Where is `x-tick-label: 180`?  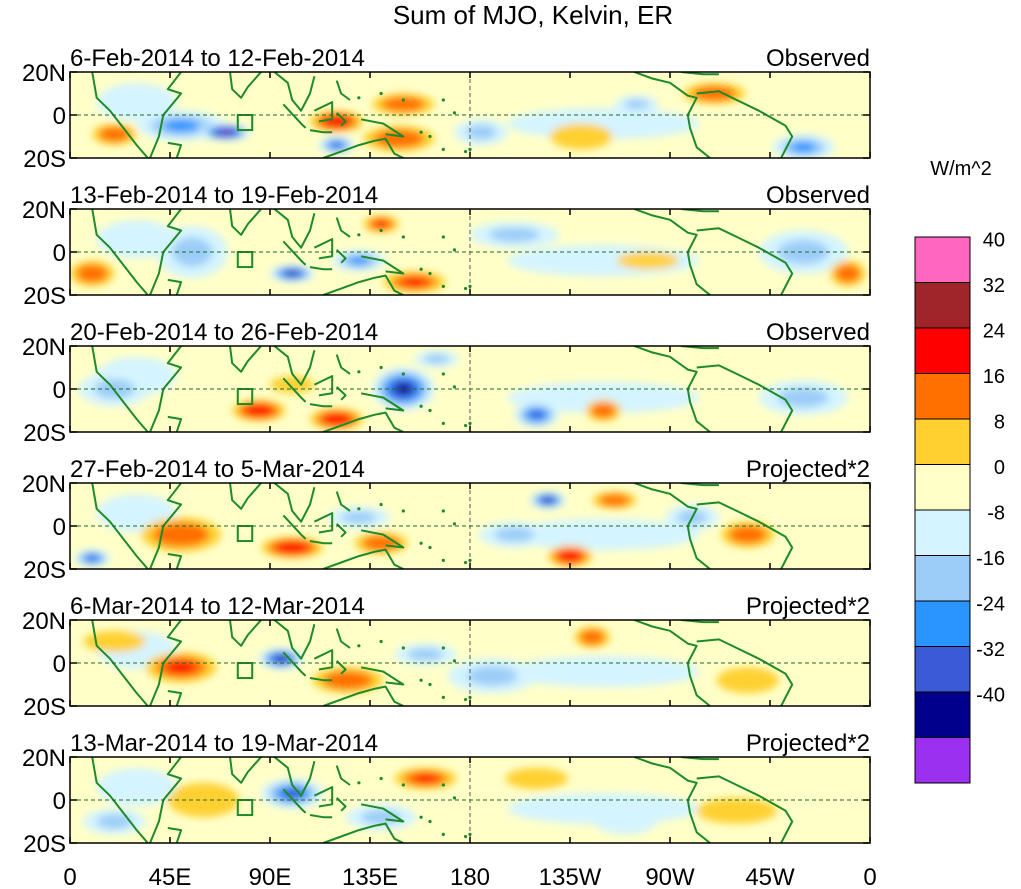 x-tick-label: 180 is located at coordinates (470, 876).